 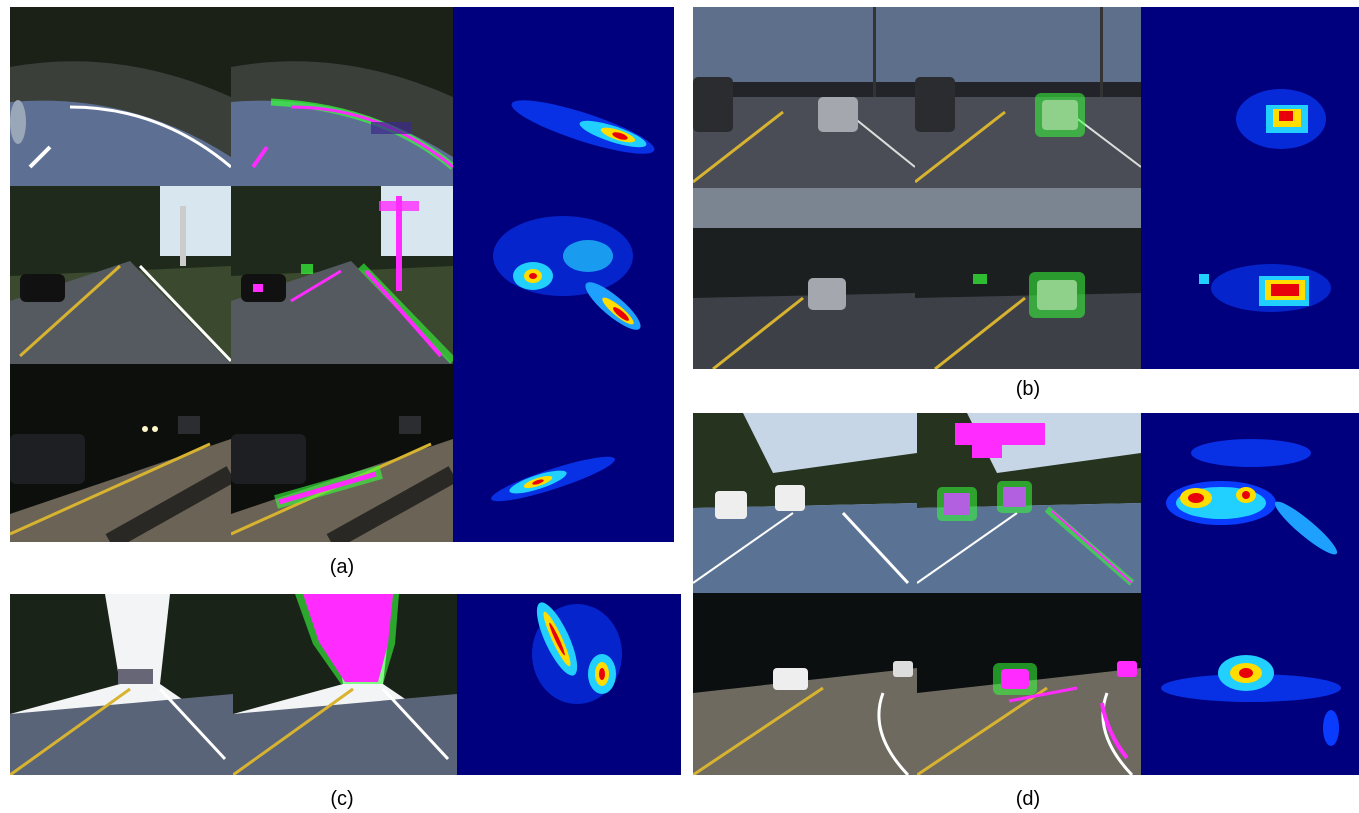 What do you see at coordinates (569, 684) in the screenshot?
I see `heatmap-c1` at bounding box center [569, 684].